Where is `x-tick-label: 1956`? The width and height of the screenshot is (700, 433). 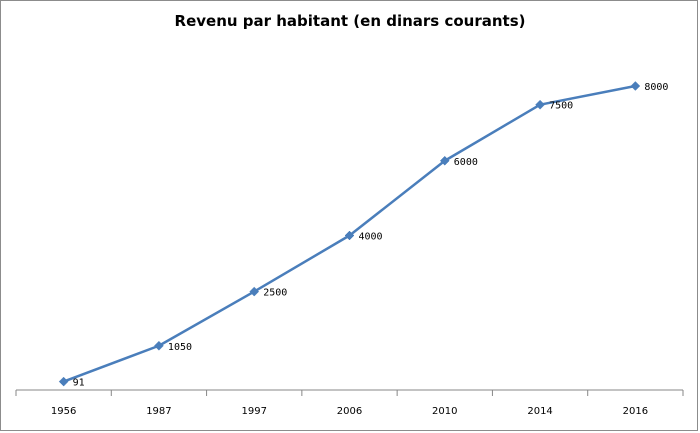
x-tick-label: 1956 is located at coordinates (63, 411).